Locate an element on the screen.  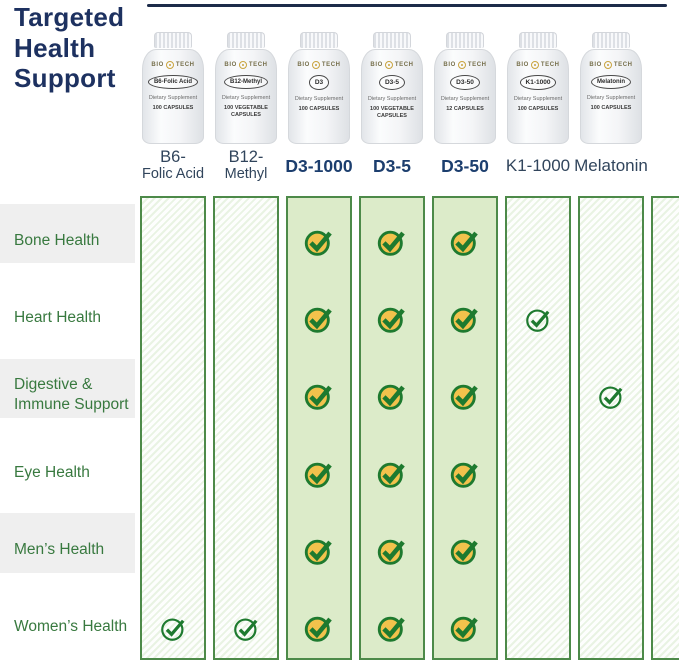
row-label-line: Immune Support is located at coordinates (71, 405).